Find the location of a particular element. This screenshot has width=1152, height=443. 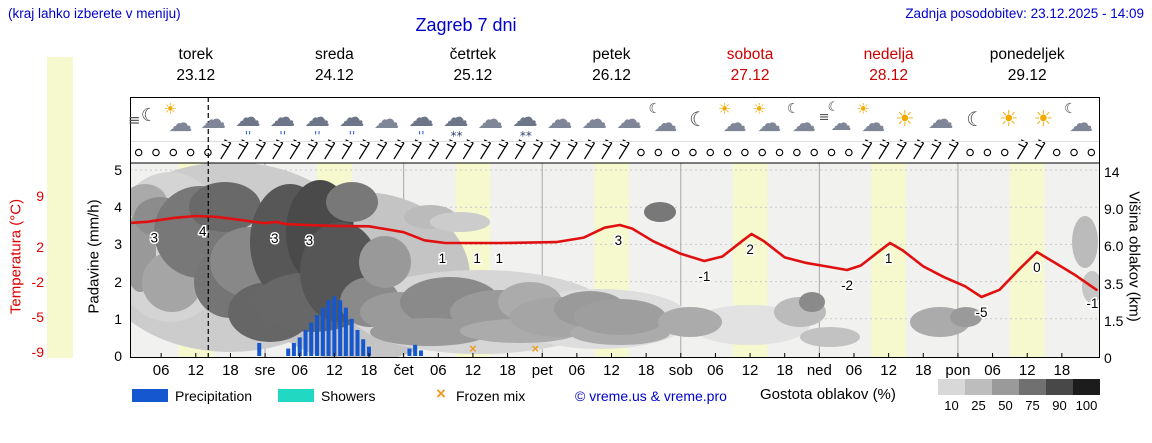

temperature-tick-label: -9 is located at coordinates (37, 352).